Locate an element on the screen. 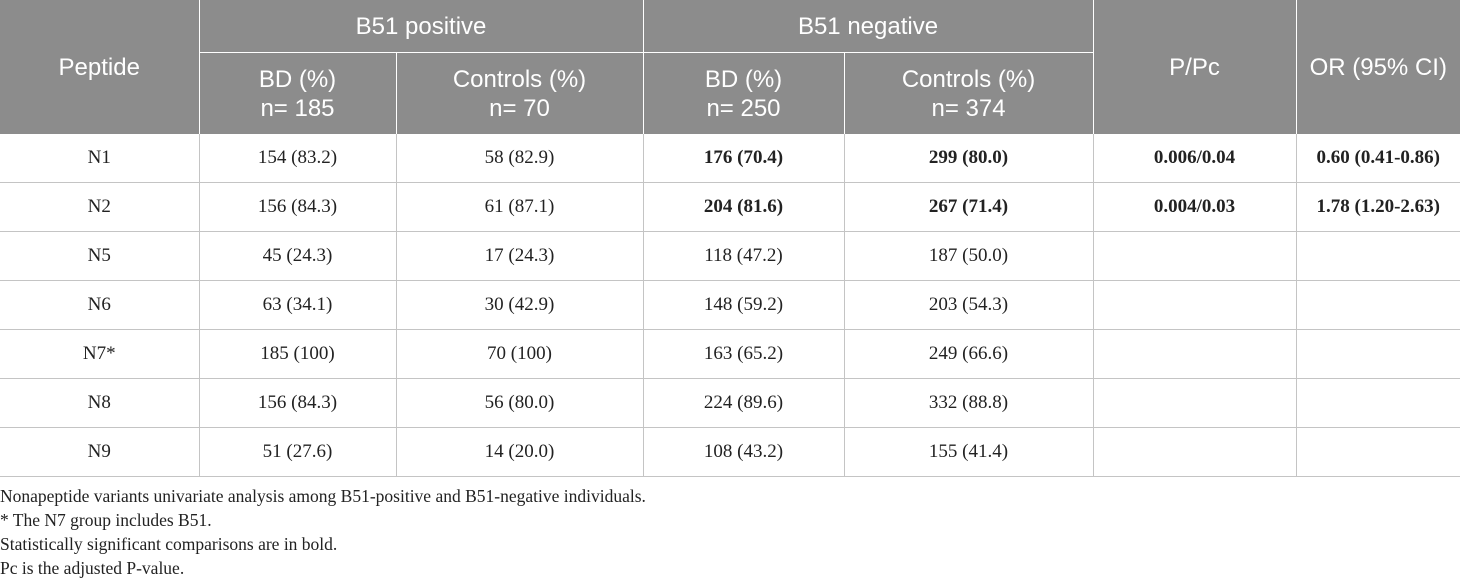  header-b51pos-controls: Controls (%) n= 70 is located at coordinates (519, 93).